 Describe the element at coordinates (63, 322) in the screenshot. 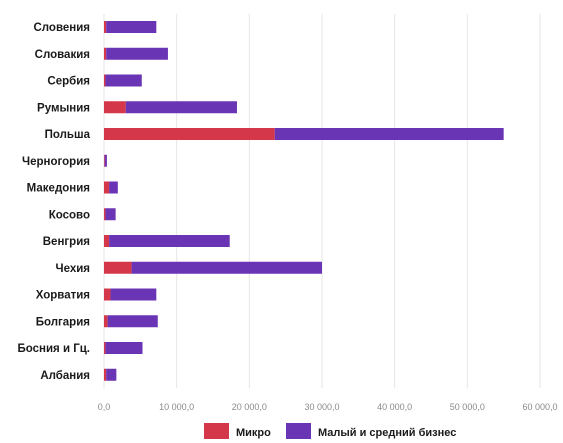

I see `category-label: Болгария` at that location.